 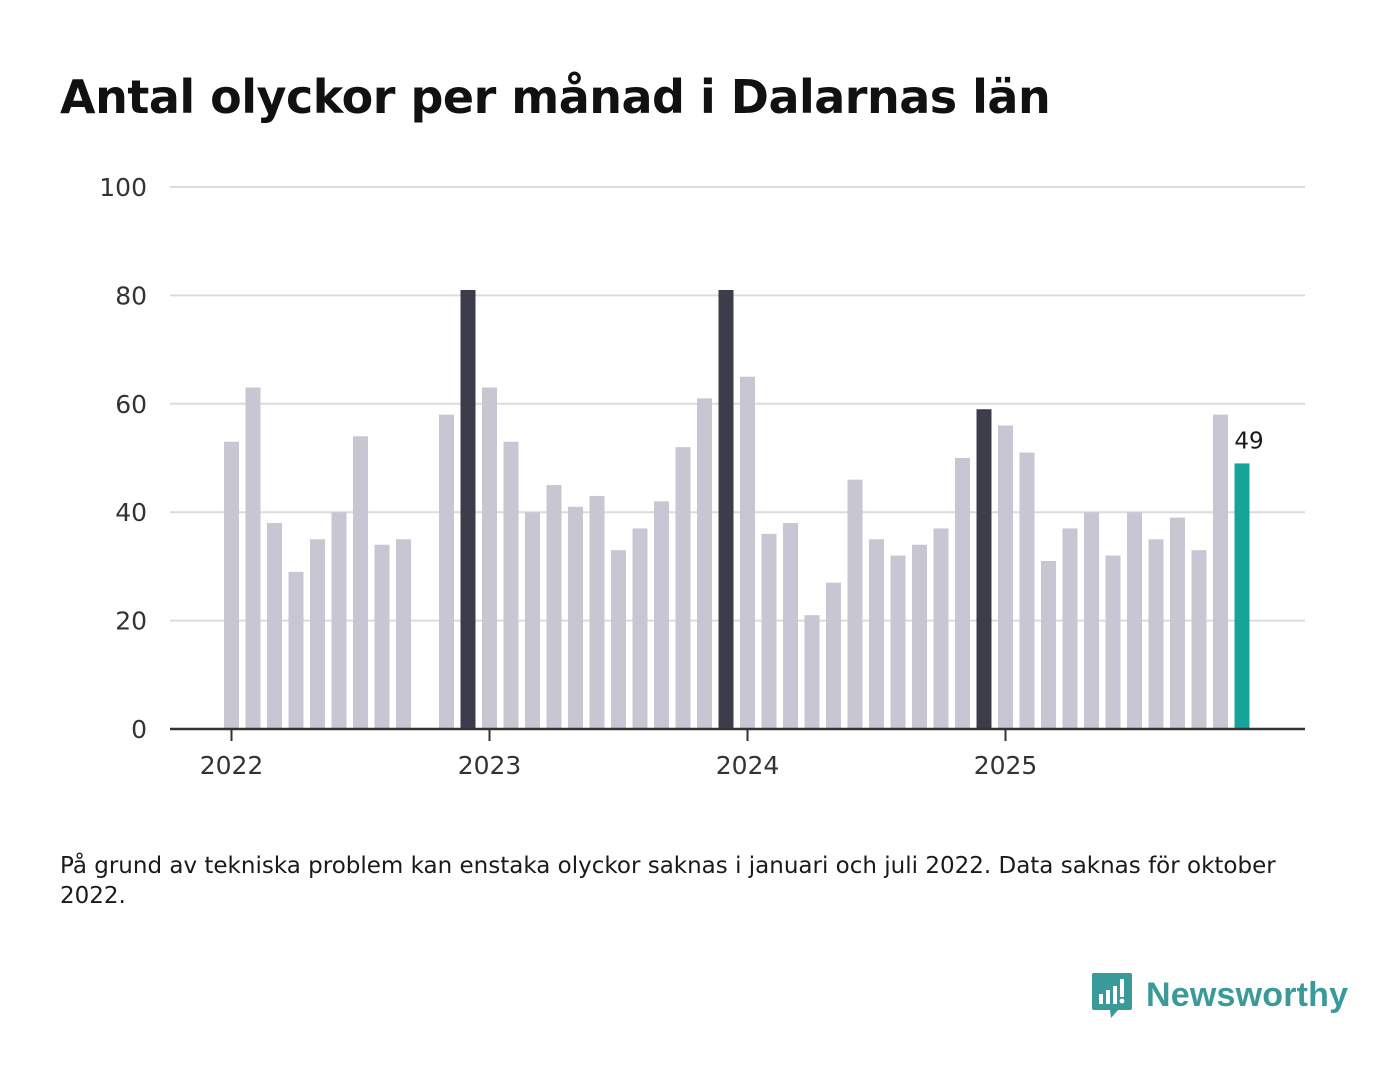 I want to click on brand: Newsworthy, so click(x=1219, y=995).